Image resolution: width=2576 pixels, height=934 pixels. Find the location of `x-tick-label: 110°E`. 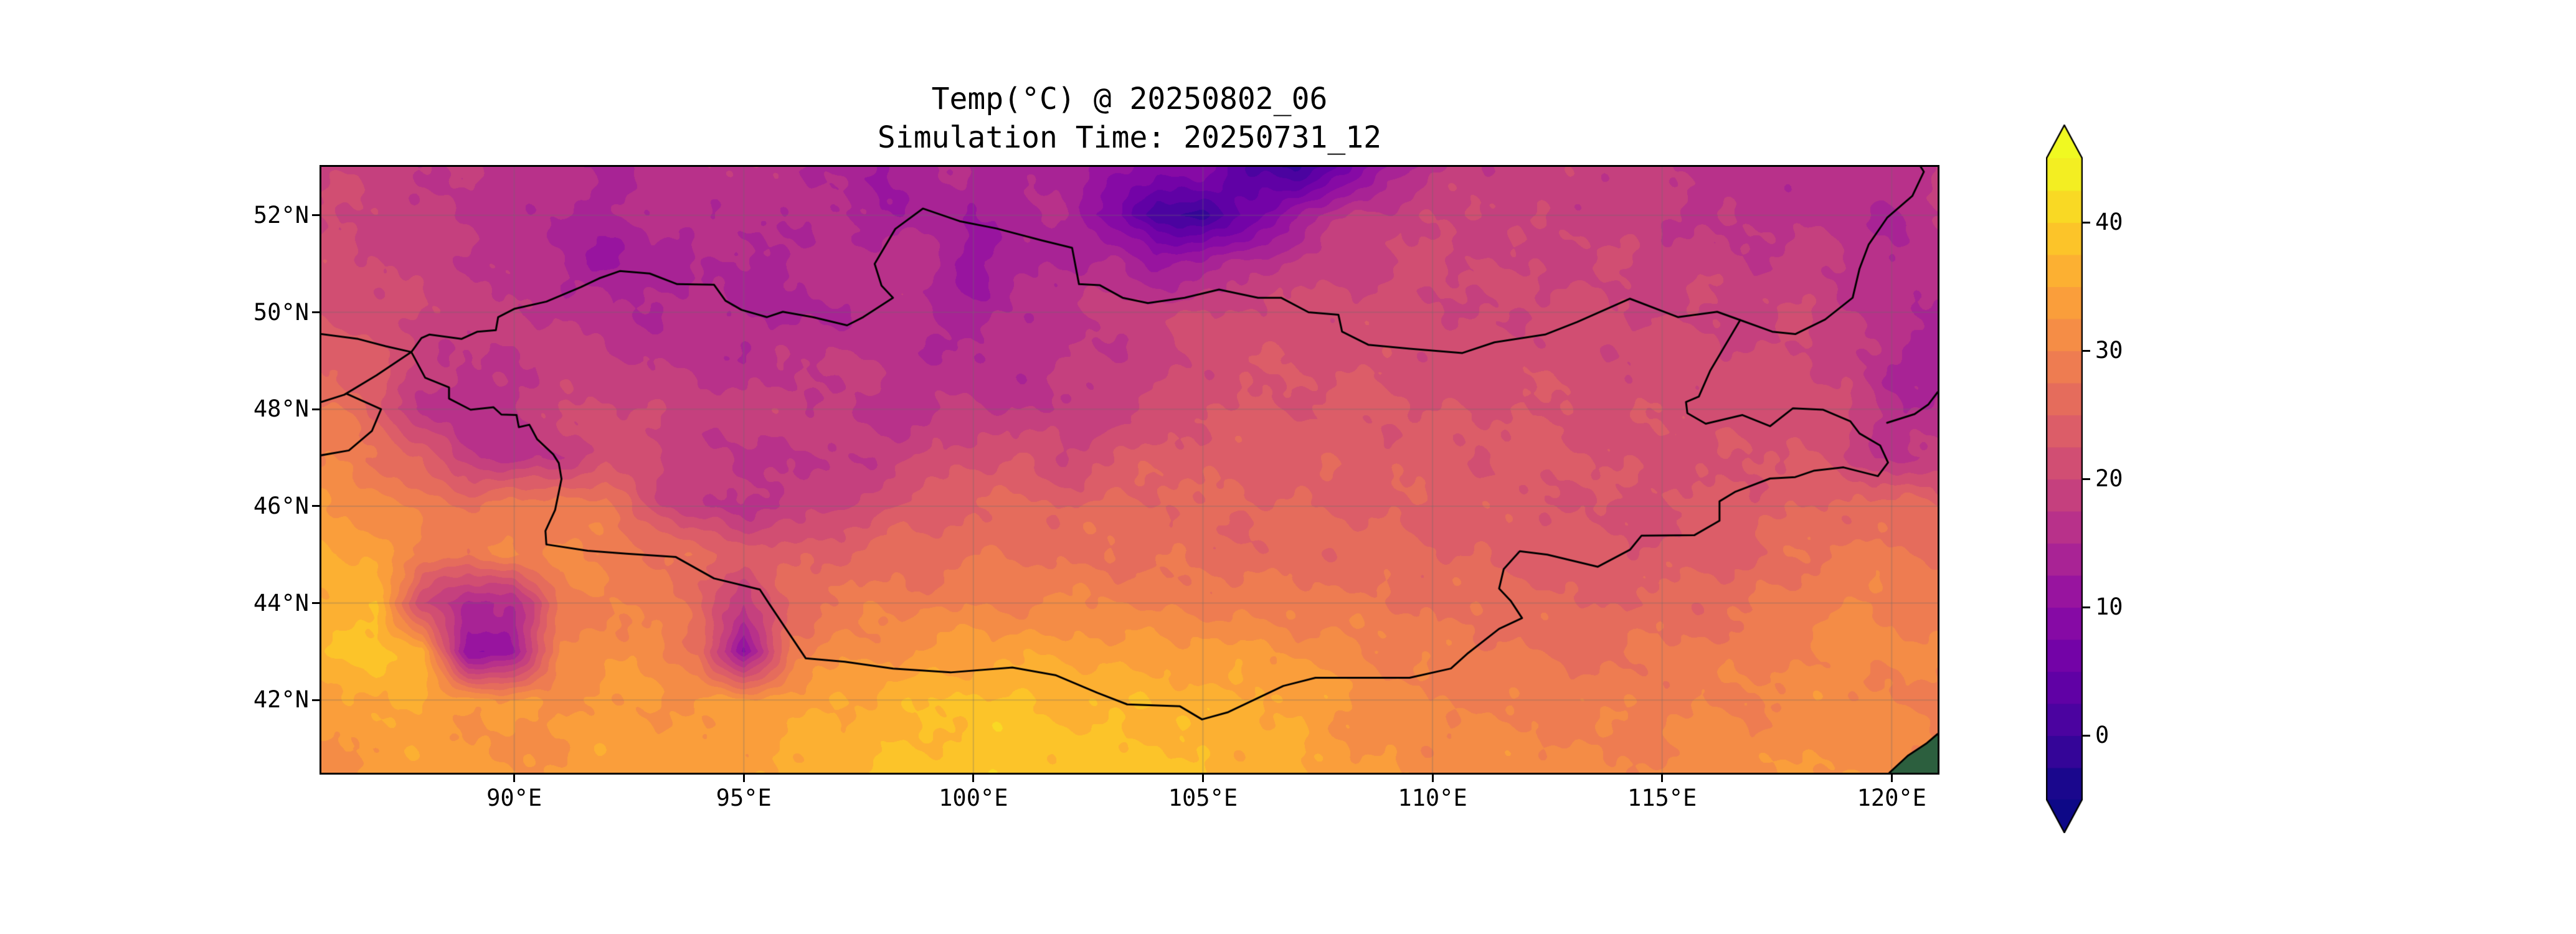

x-tick-label: 110°E is located at coordinates (1432, 798).